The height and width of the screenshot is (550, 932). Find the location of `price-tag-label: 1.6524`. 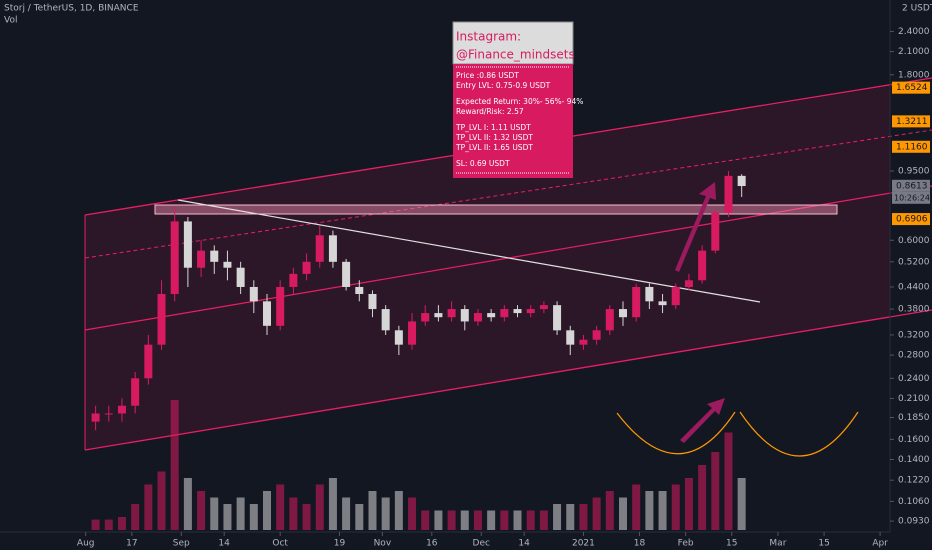

price-tag-label: 1.6524 is located at coordinates (912, 88).